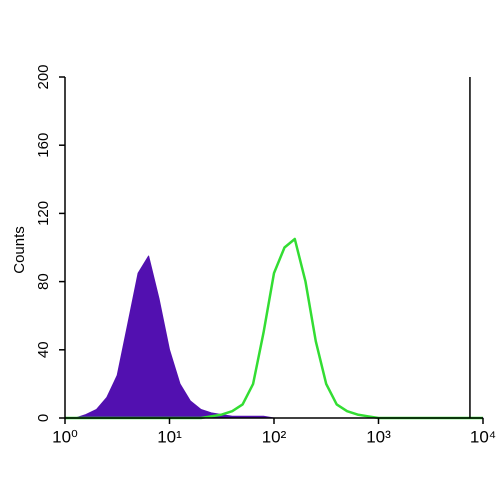 This screenshot has width=500, height=500. What do you see at coordinates (43, 281) in the screenshot?
I see `y-tick-label: 80` at bounding box center [43, 281].